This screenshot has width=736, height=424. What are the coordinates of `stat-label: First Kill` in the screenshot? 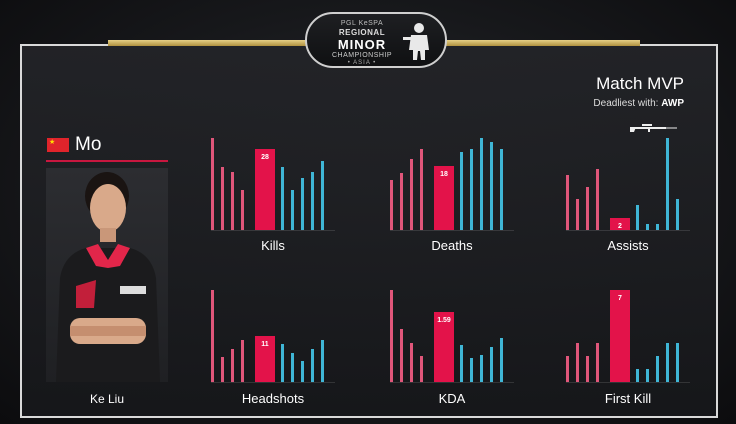 It's located at (628, 398).